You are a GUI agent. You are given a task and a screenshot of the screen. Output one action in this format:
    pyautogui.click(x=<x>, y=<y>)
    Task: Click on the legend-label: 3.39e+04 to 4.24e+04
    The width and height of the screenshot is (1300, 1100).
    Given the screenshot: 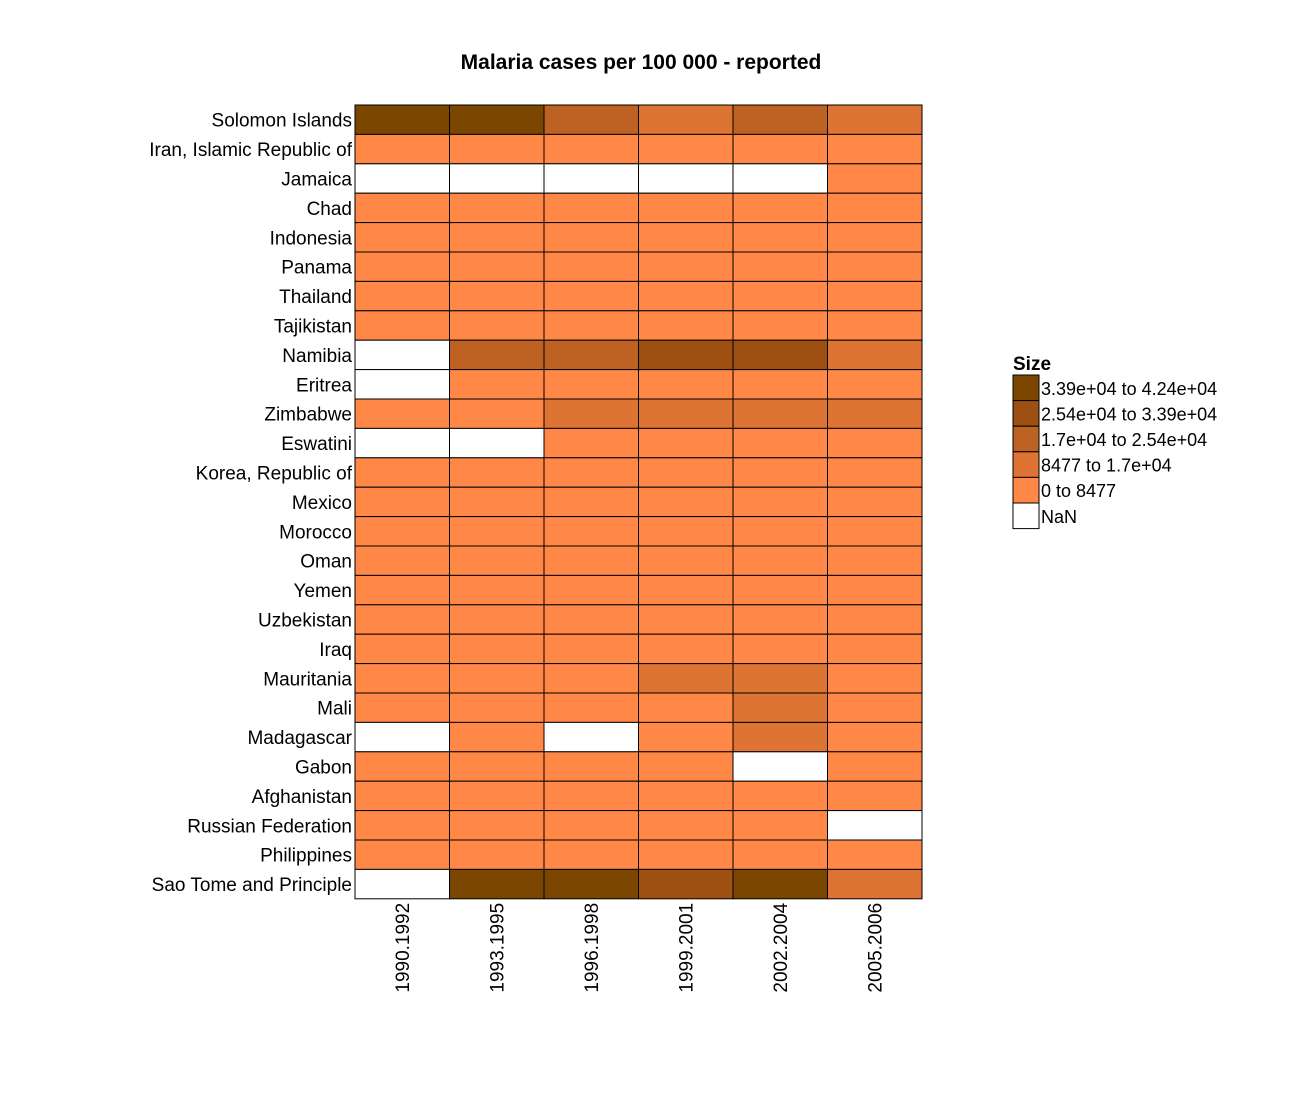 What is the action you would take?
    pyautogui.click(x=1129, y=389)
    